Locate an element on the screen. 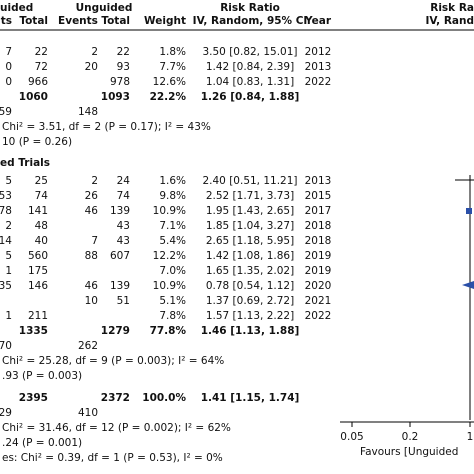  cell-text: 7.0% is located at coordinates (172, 271).